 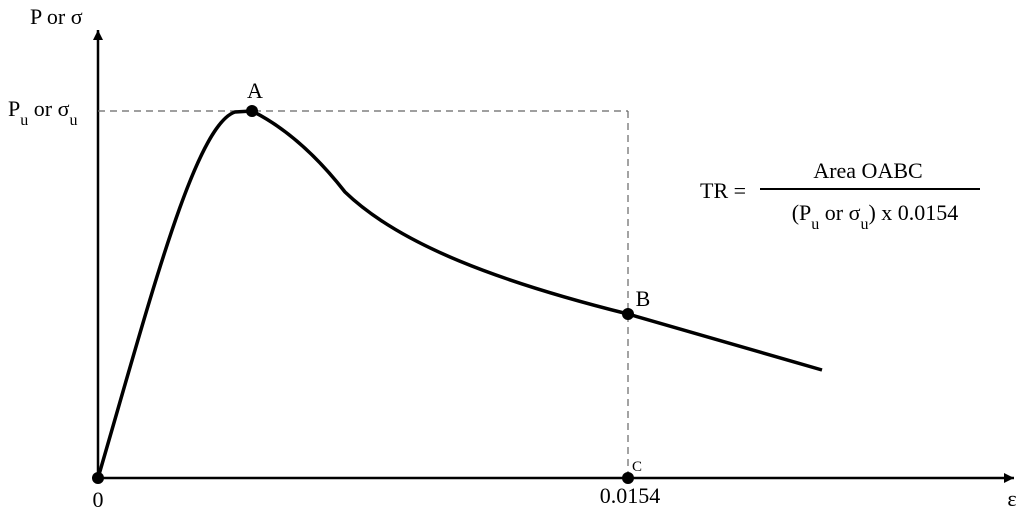 I want to click on y-axis-label: P or σ, so click(x=56, y=16).